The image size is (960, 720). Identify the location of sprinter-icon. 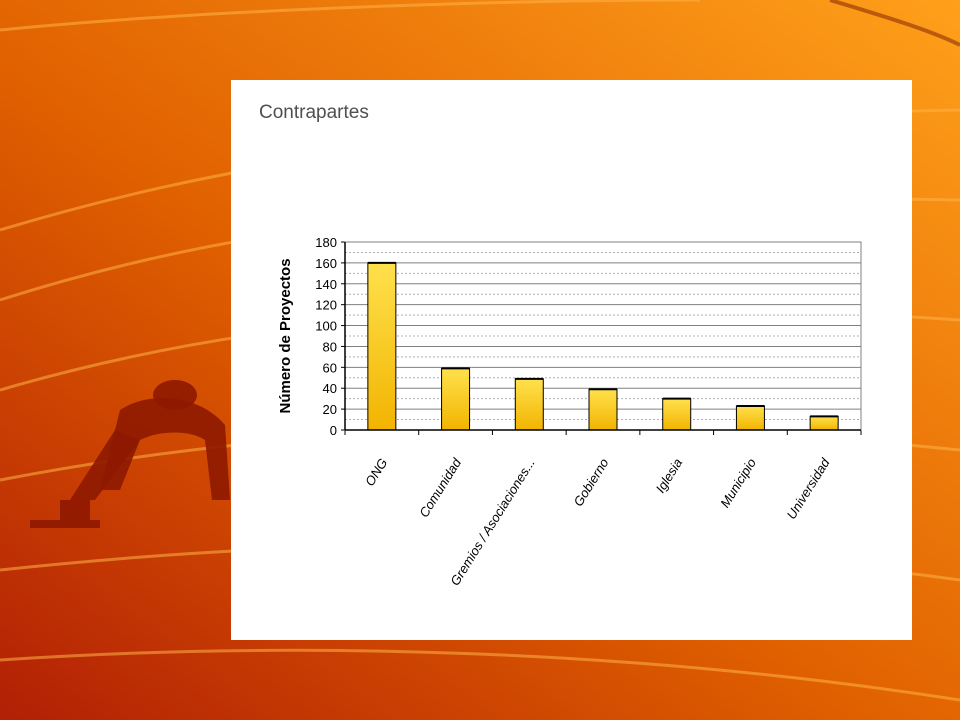
(130, 454).